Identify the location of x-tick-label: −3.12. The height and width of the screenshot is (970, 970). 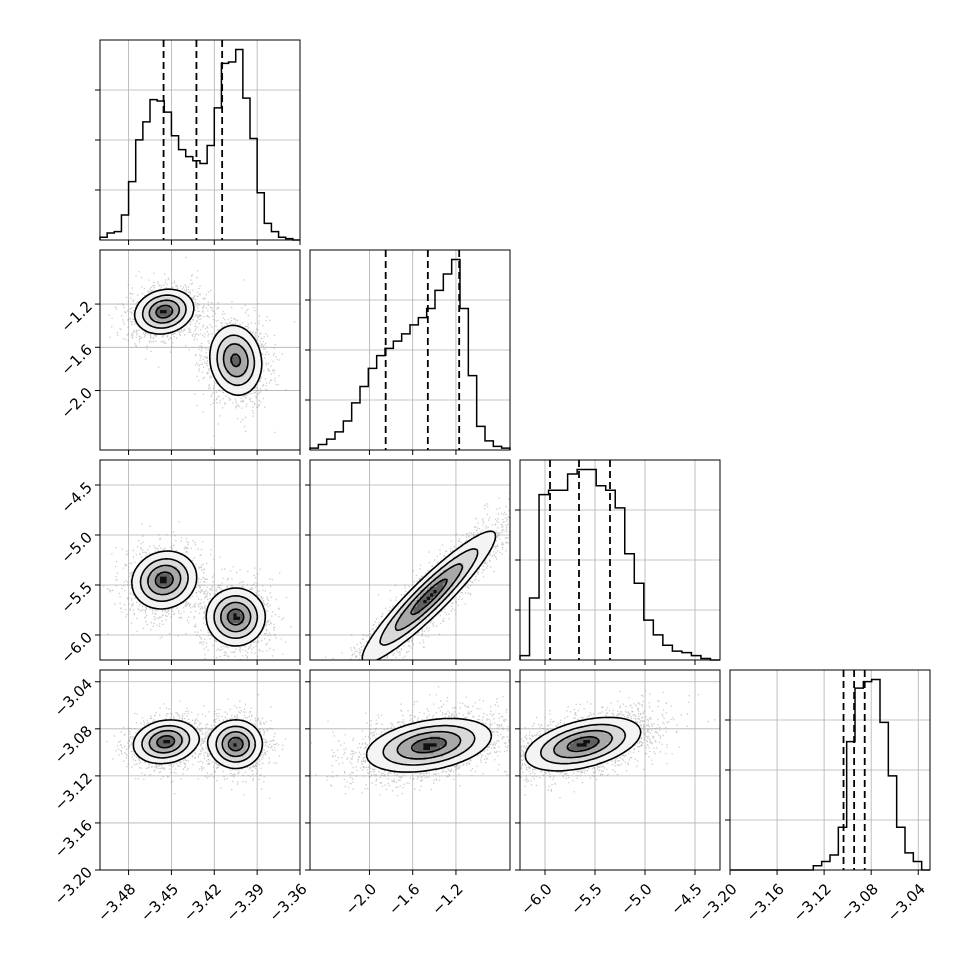
(812, 902).